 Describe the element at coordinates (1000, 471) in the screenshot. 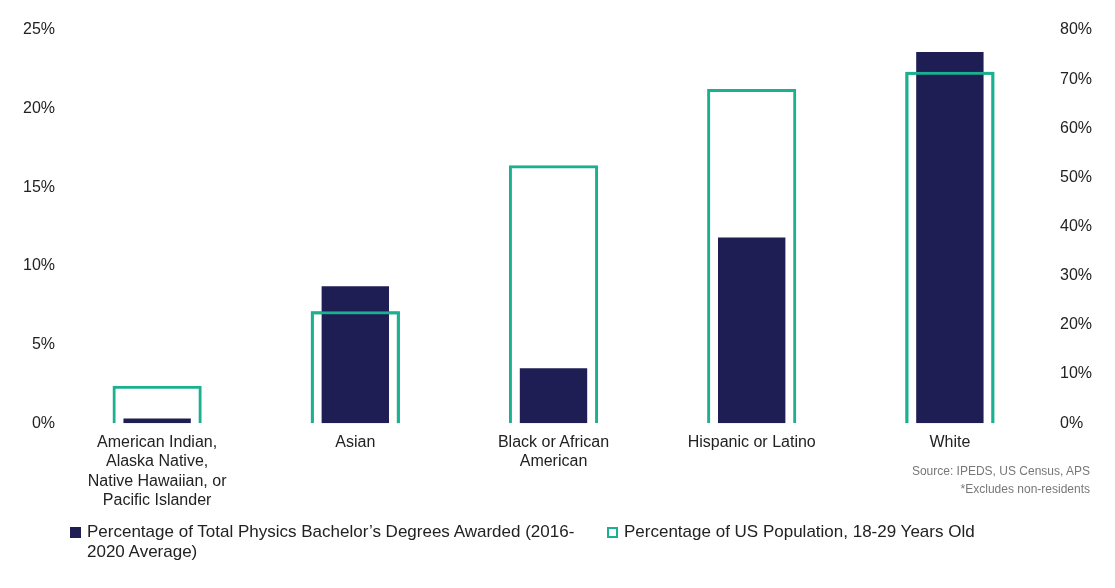

I see `source-note: Source: IPEDS, US Census, APS` at that location.